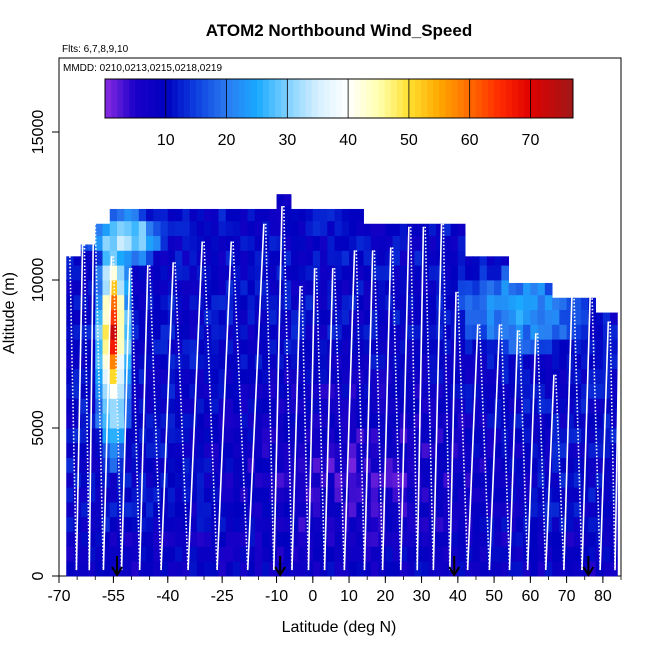 Image resolution: width=650 pixels, height=655 pixels. What do you see at coordinates (604, 446) in the screenshot?
I see `flight-ascent-leg` at bounding box center [604, 446].